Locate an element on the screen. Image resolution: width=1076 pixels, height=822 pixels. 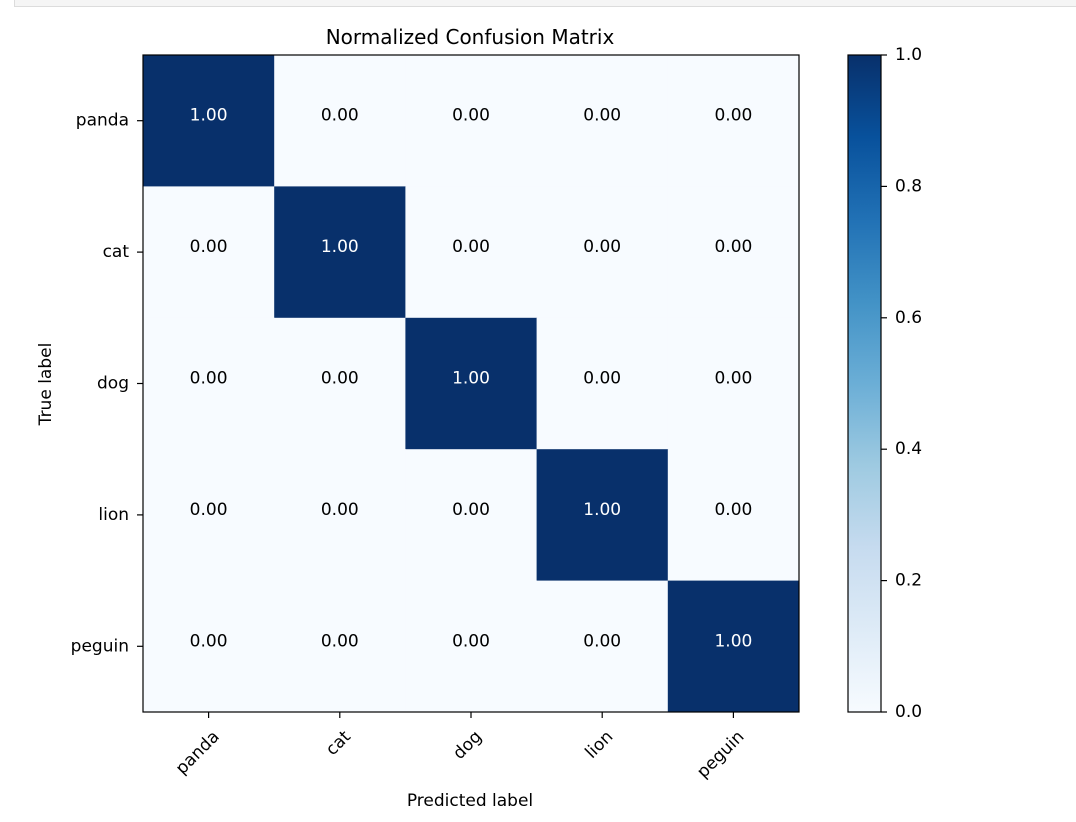
colorbar-gradient is located at coordinates (864, 383).